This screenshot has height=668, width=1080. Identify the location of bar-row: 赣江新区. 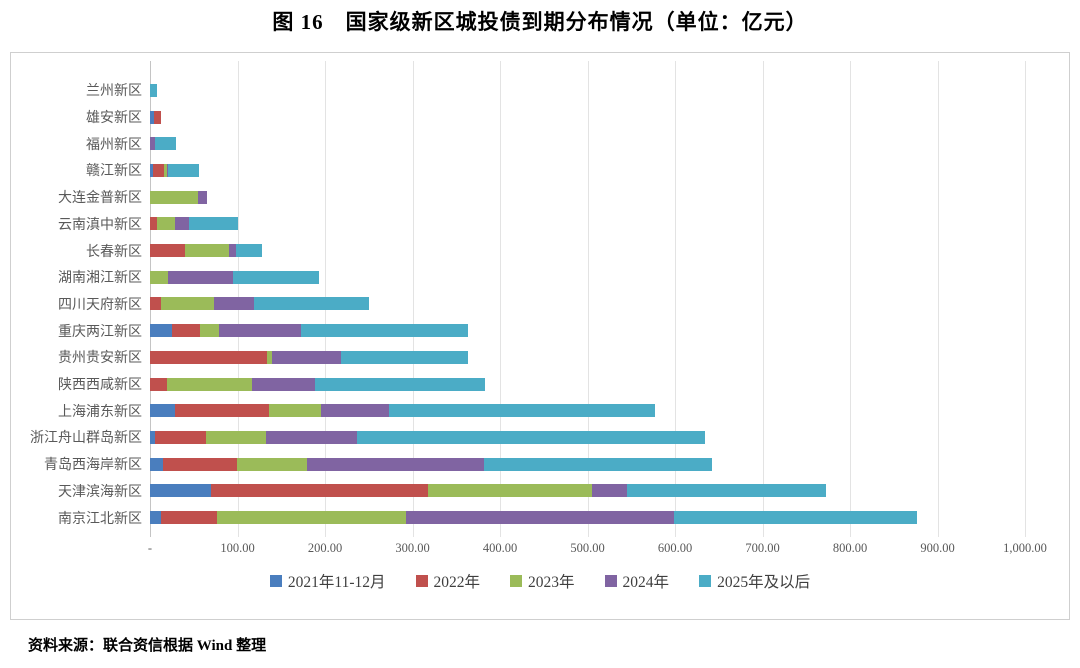
(540, 170).